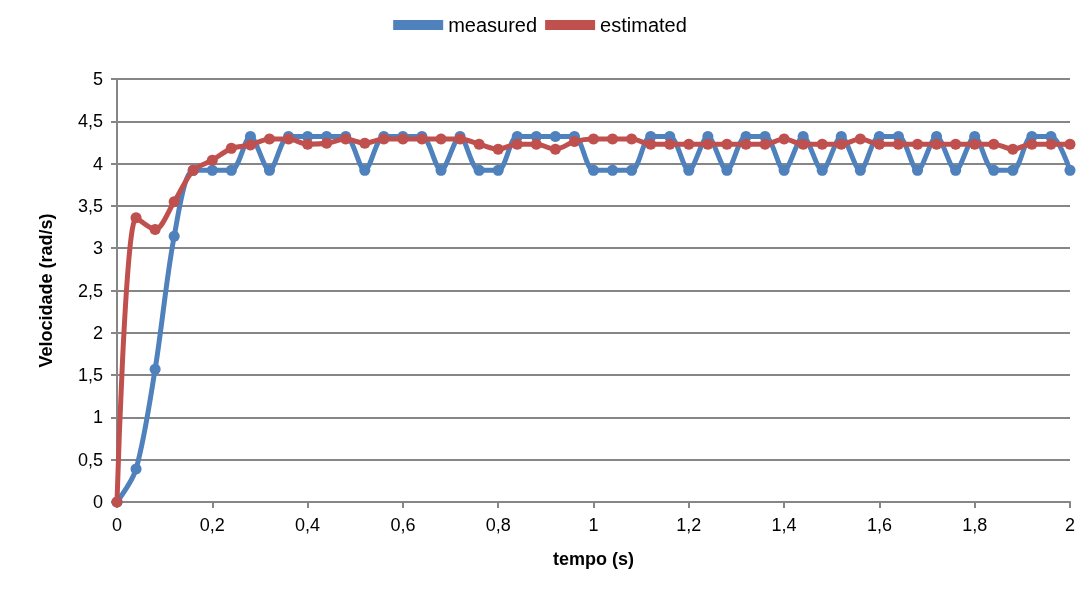 This screenshot has height=610, width=1080. I want to click on x-tick-label: 1,8, so click(975, 525).